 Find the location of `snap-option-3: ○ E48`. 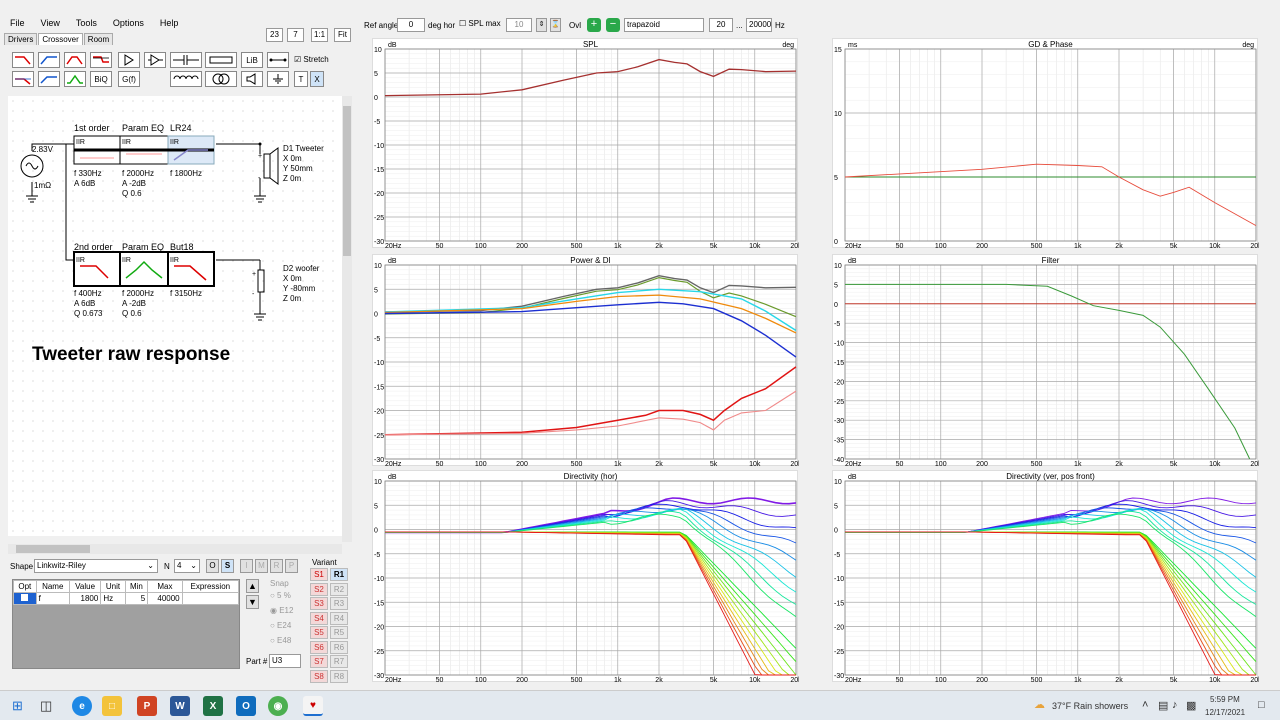

snap-option-3: ○ E48 is located at coordinates (281, 640).